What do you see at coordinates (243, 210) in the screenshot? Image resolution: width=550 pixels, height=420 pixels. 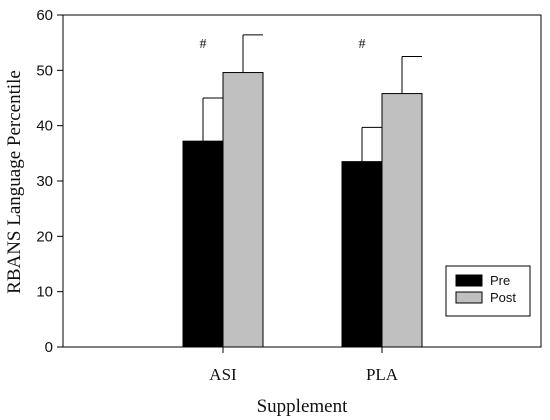 I see `bar-post-asi` at bounding box center [243, 210].